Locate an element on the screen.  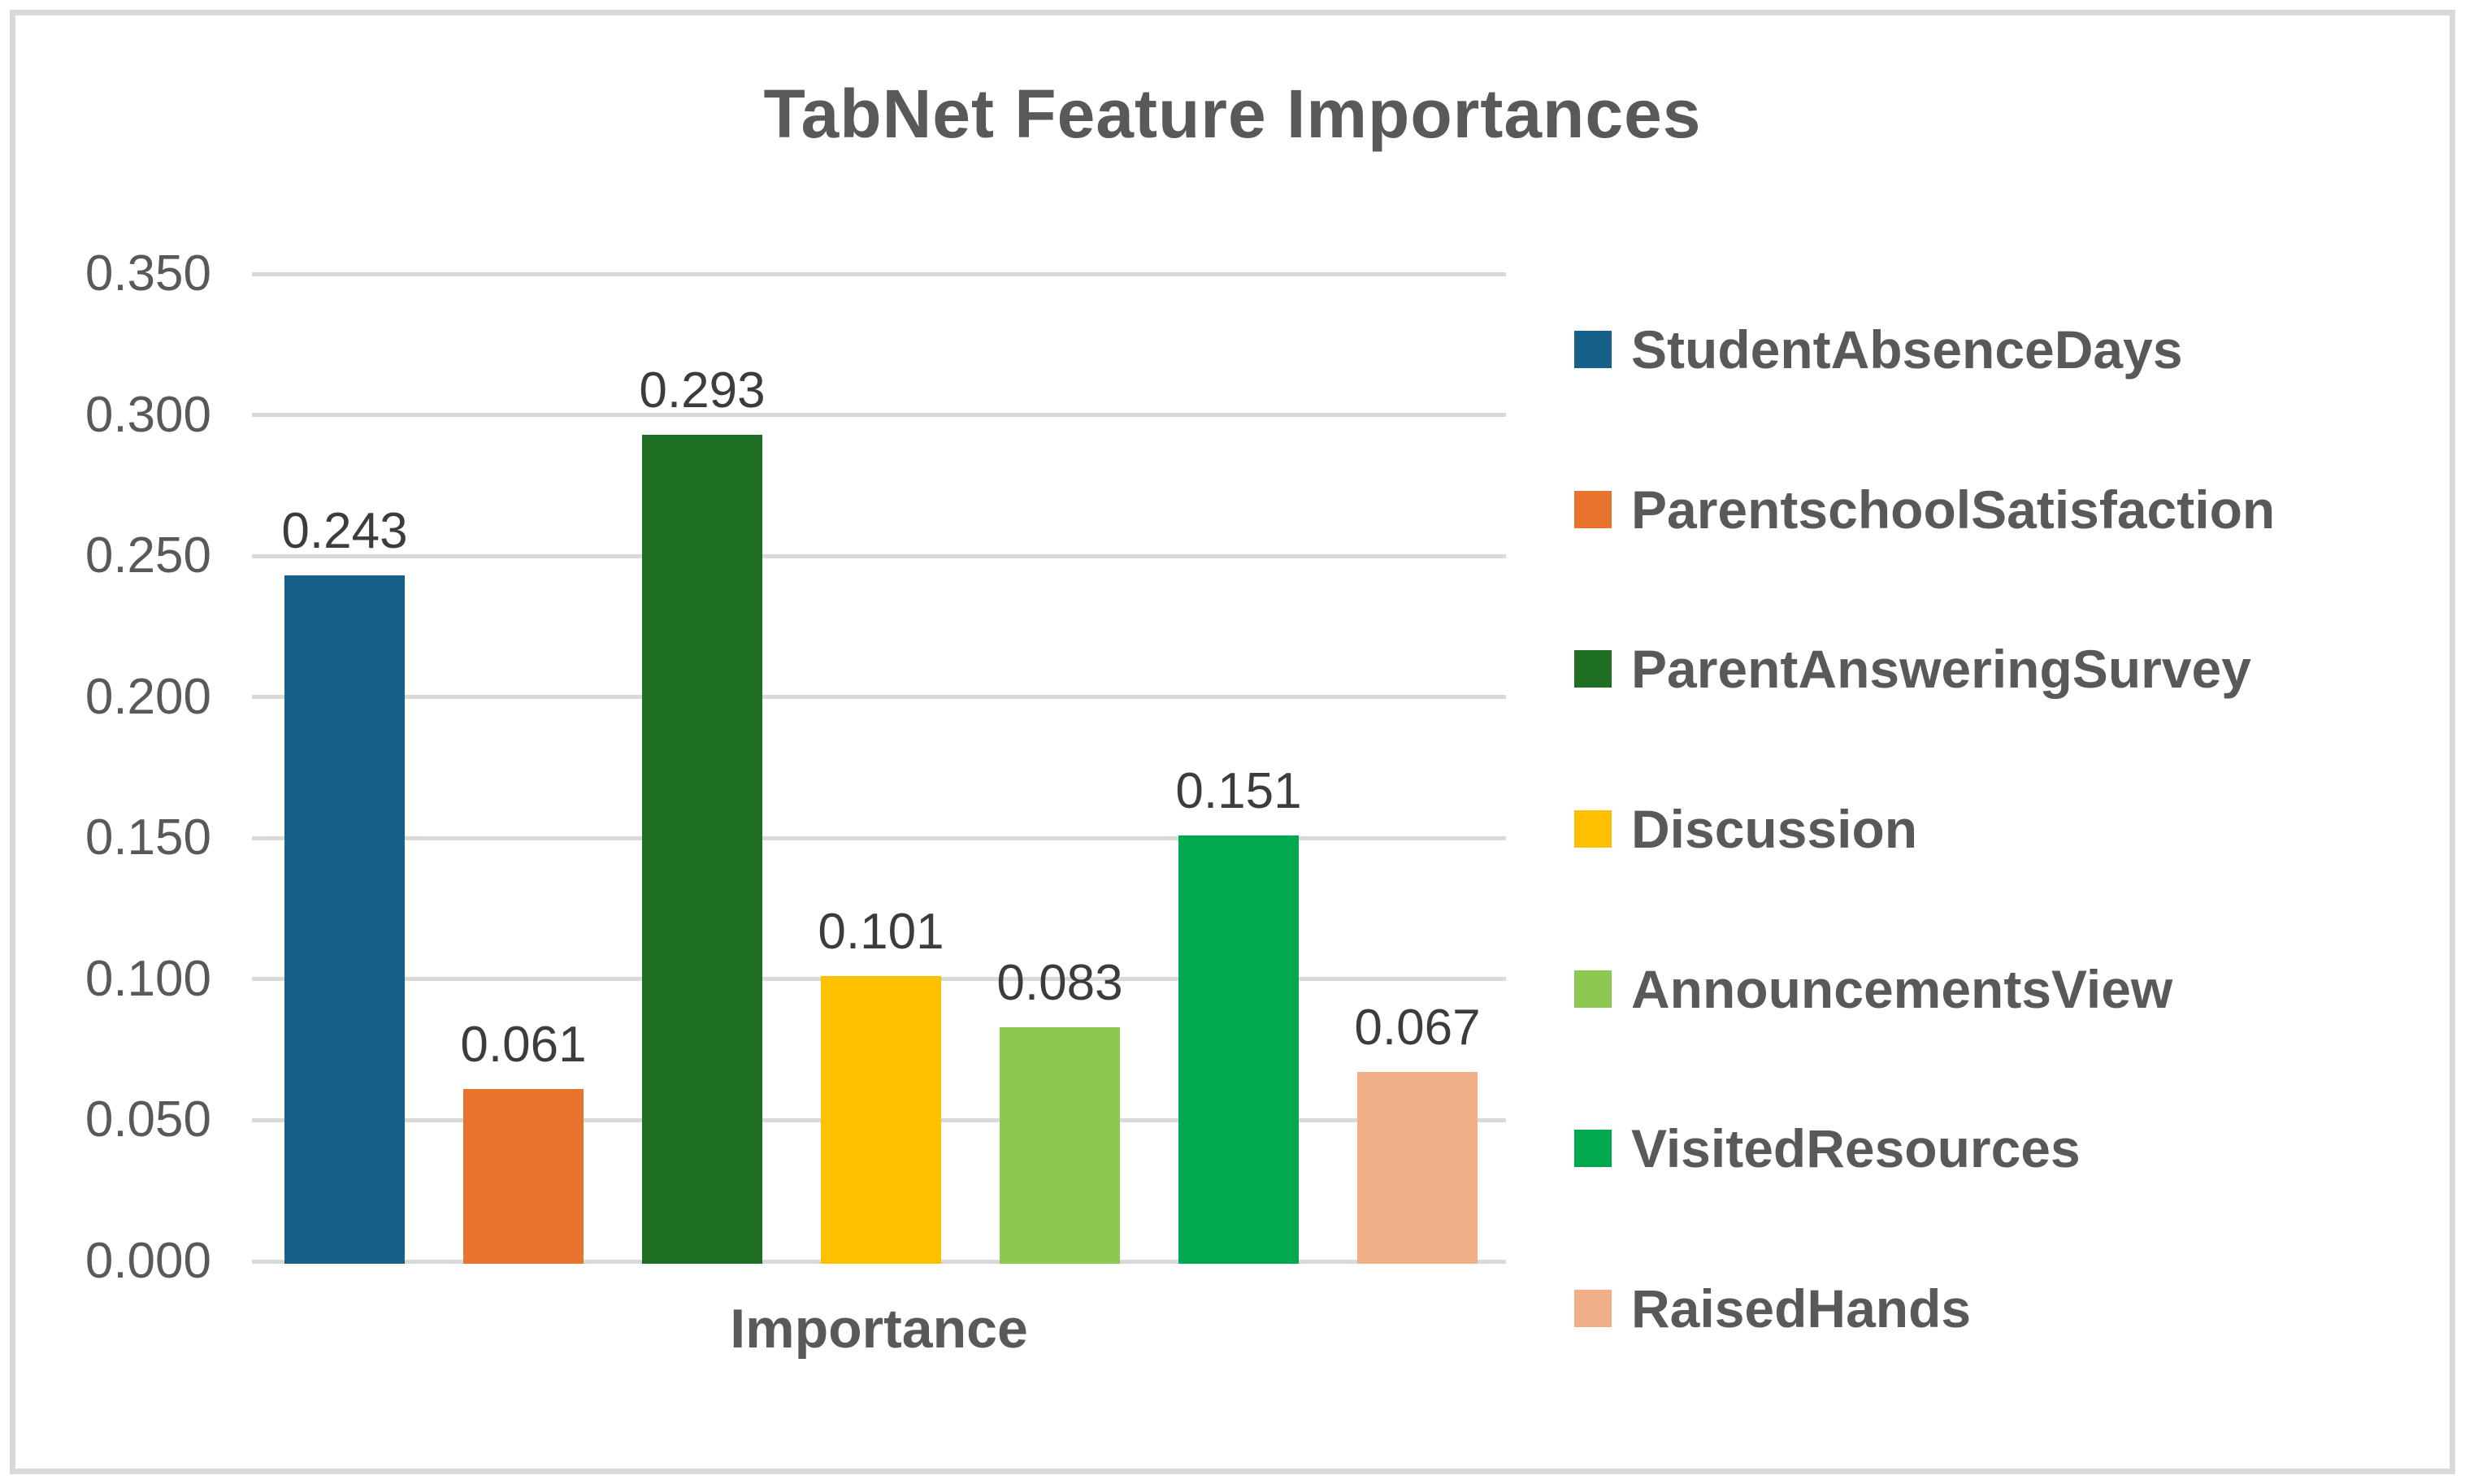
legend-item: AnnouncementsView is located at coordinates (1924, 989).